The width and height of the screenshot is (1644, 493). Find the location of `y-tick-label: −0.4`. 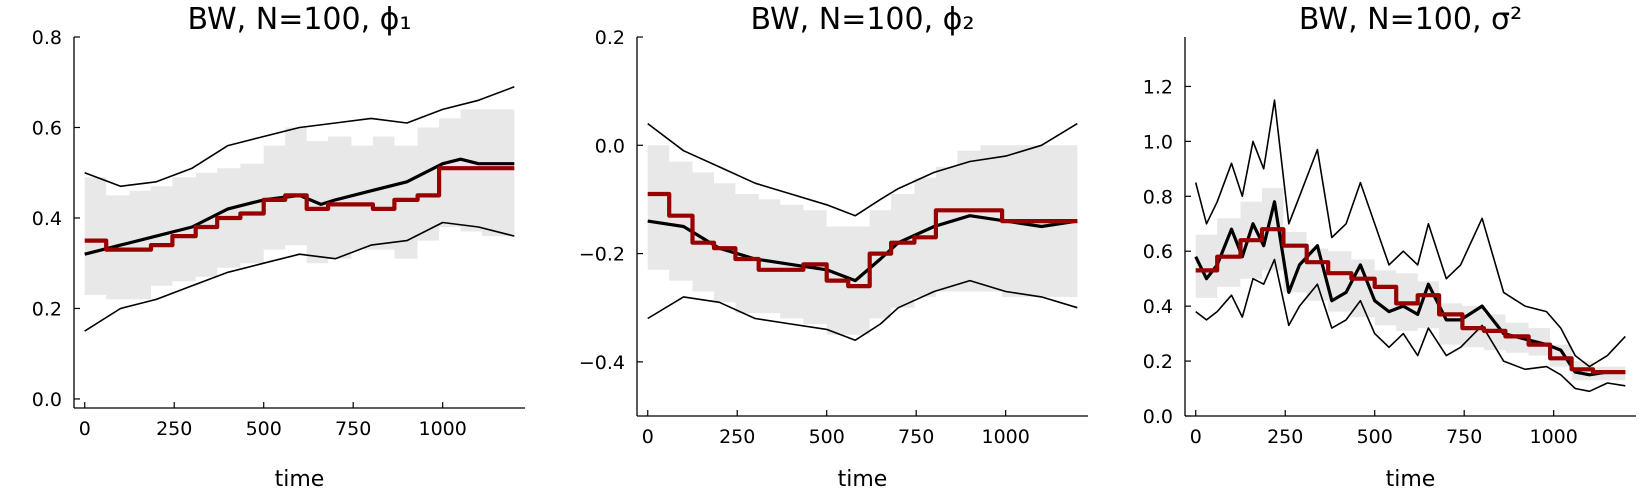

y-tick-label: −0.4 is located at coordinates (602, 363).